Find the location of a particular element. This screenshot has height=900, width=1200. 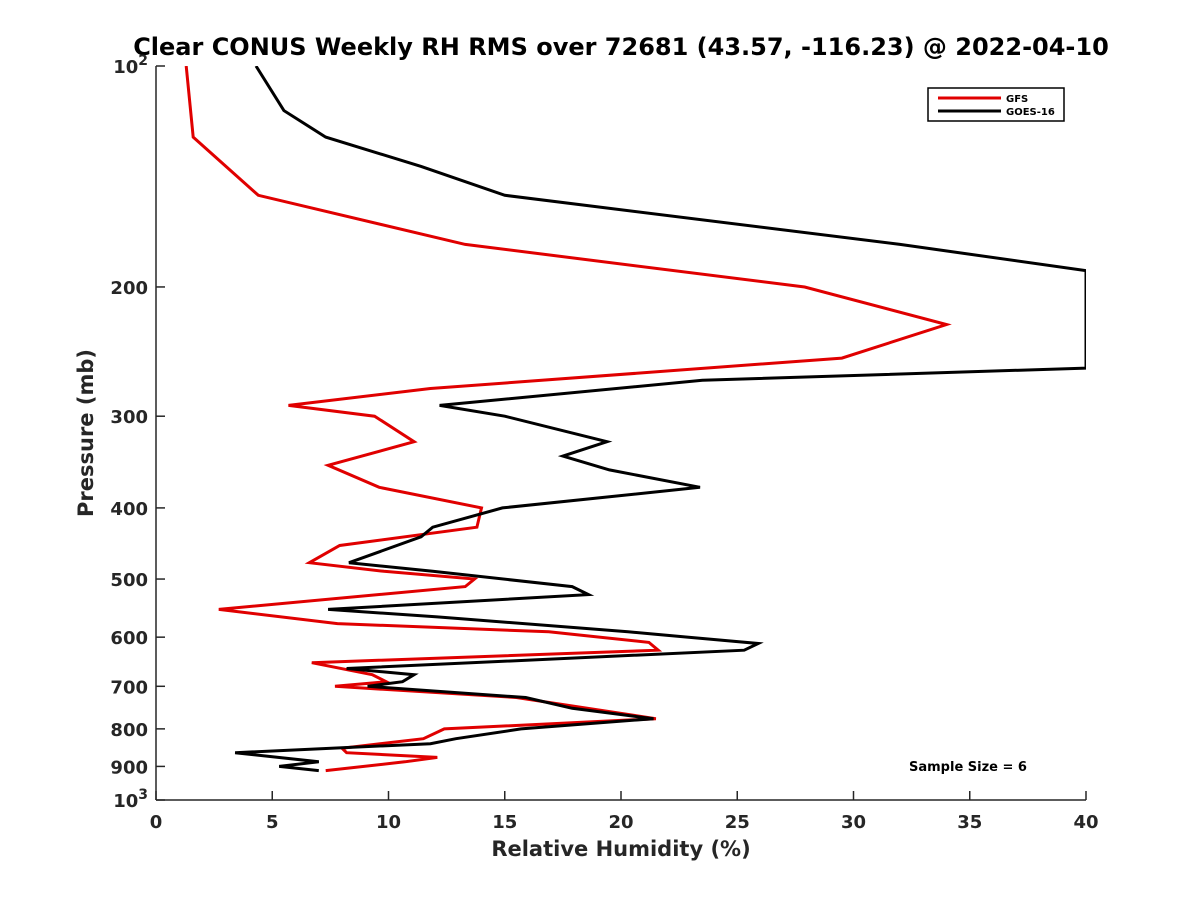

legend-label-gfs: GFS is located at coordinates (1017, 99).